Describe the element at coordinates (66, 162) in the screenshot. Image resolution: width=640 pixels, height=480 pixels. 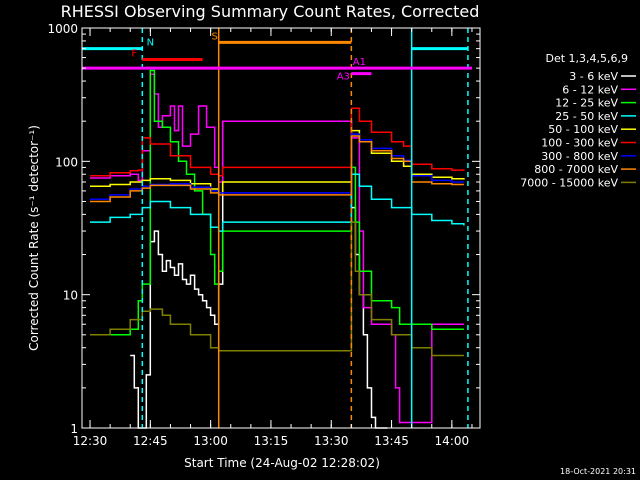
I see `y-tick-label-2: 100` at that location.